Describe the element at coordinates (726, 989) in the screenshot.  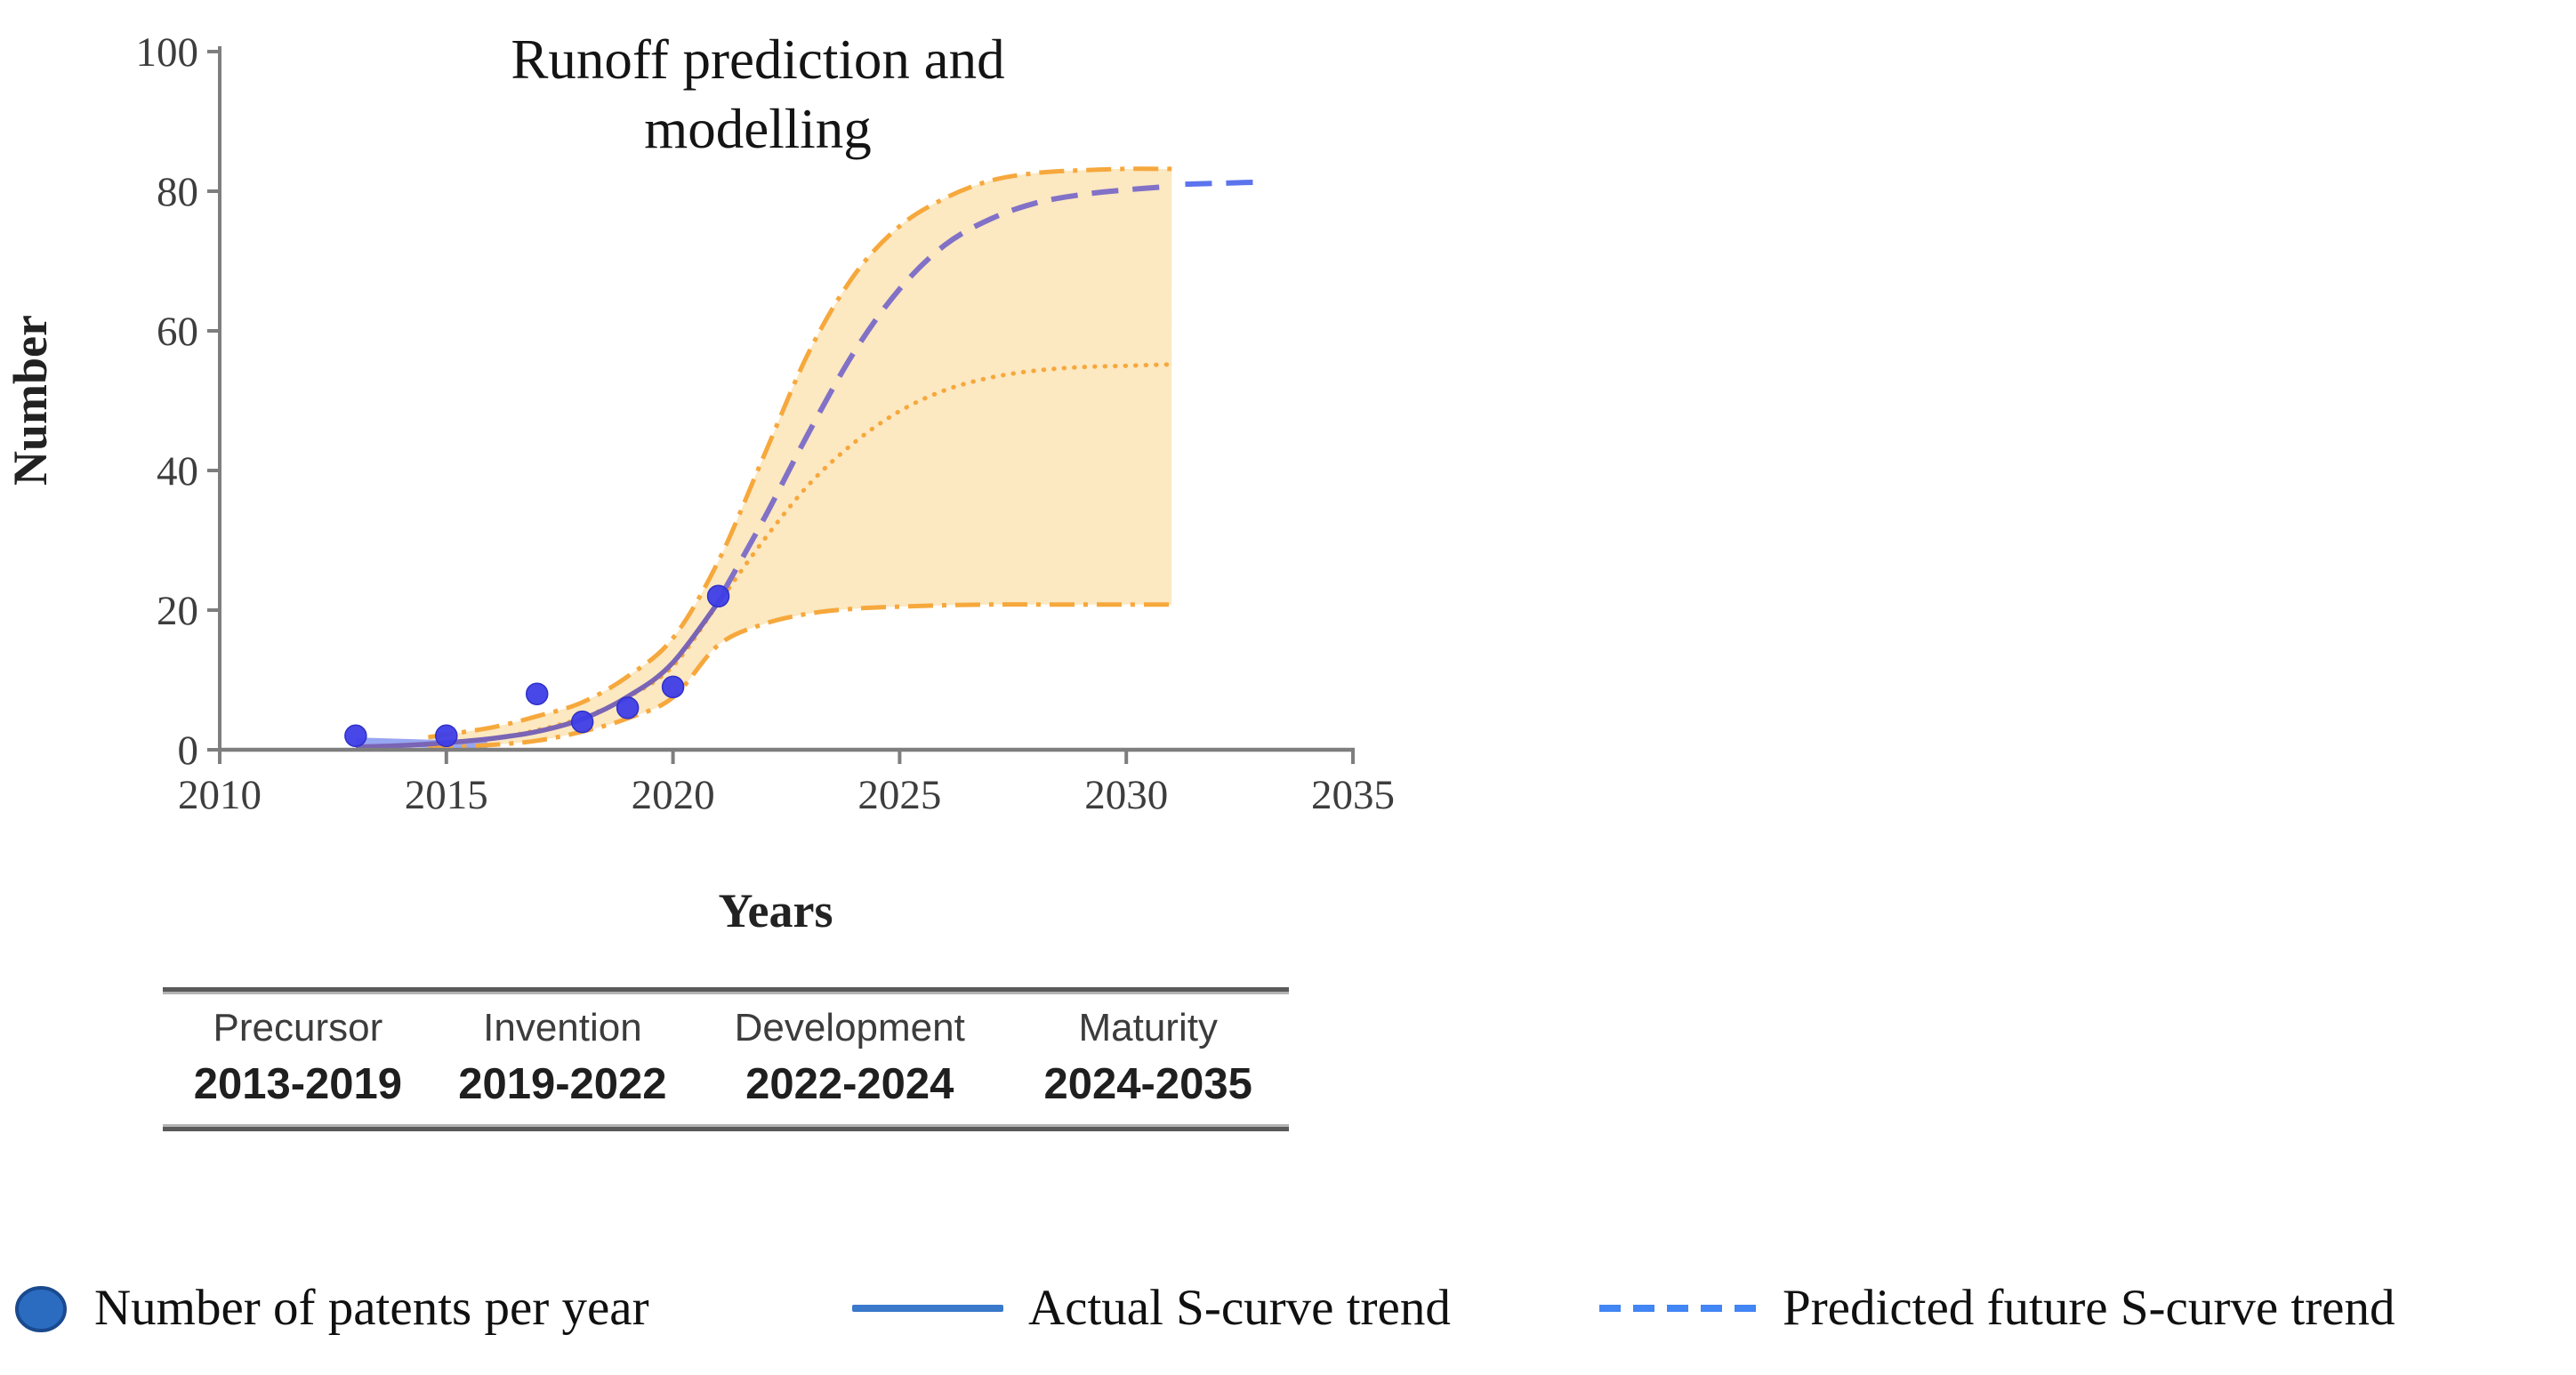
I see `table-top-rule` at that location.